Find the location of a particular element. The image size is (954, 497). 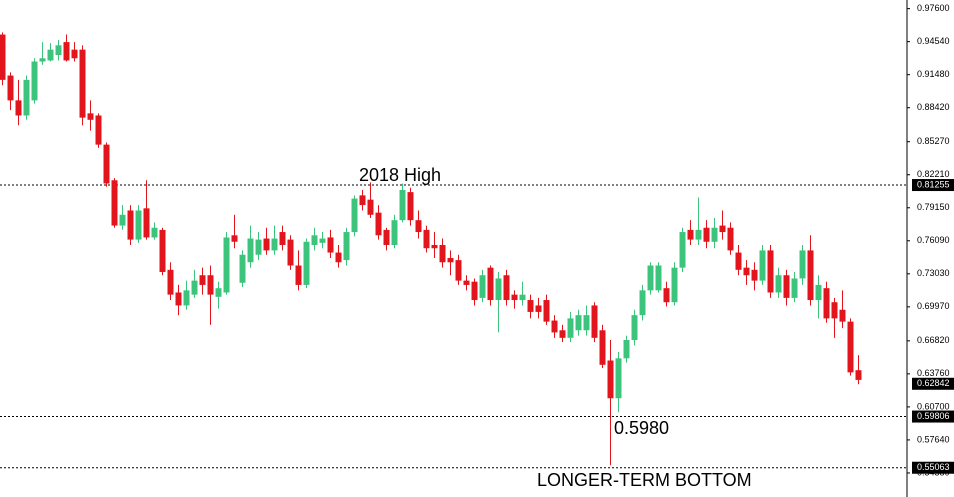

annotation: 2018 High is located at coordinates (400, 175).